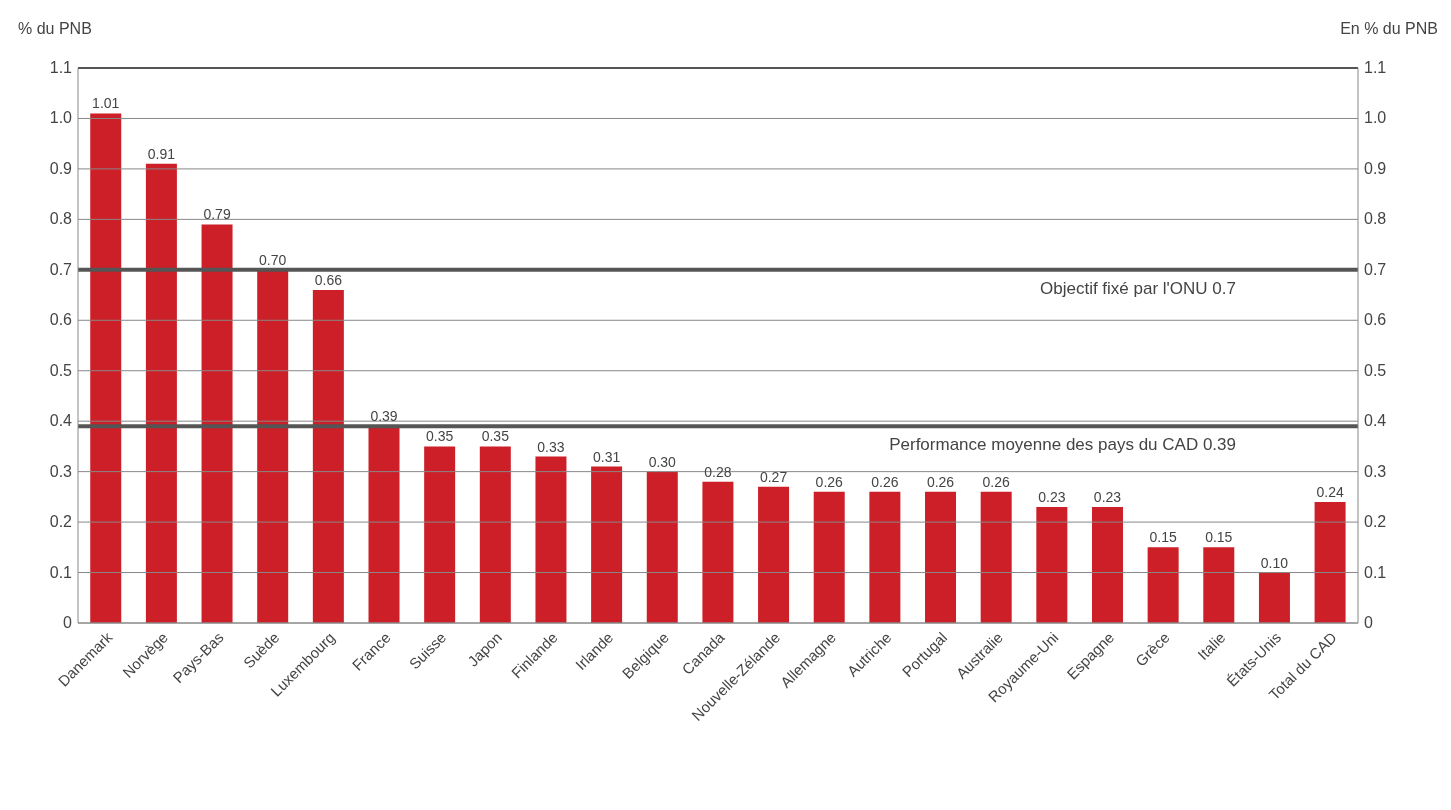 The image size is (1451, 810). I want to click on data-label: 0.79, so click(217, 214).